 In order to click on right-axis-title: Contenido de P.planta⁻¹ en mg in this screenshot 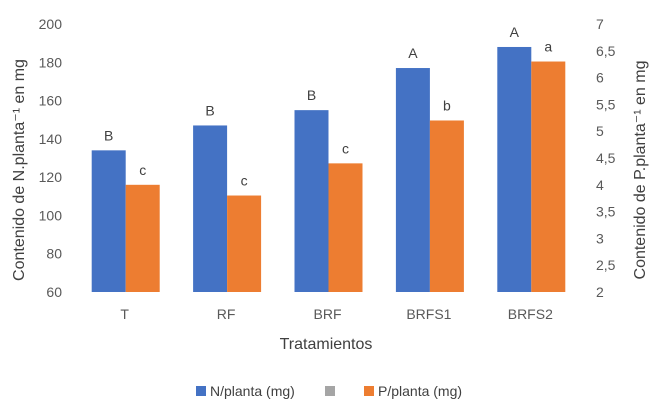, I will do `click(640, 170)`.